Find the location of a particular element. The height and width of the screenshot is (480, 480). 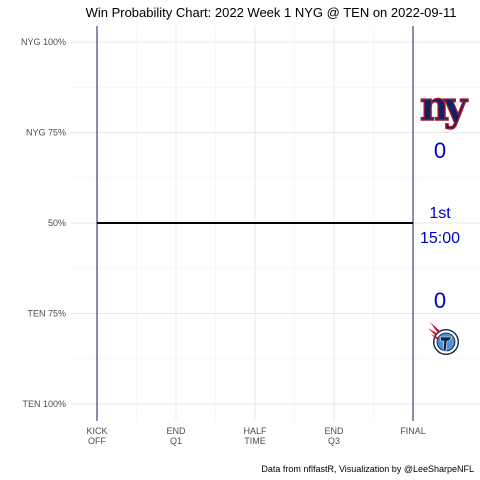

nyg-logo-icon: ny is located at coordinates (446, 106).